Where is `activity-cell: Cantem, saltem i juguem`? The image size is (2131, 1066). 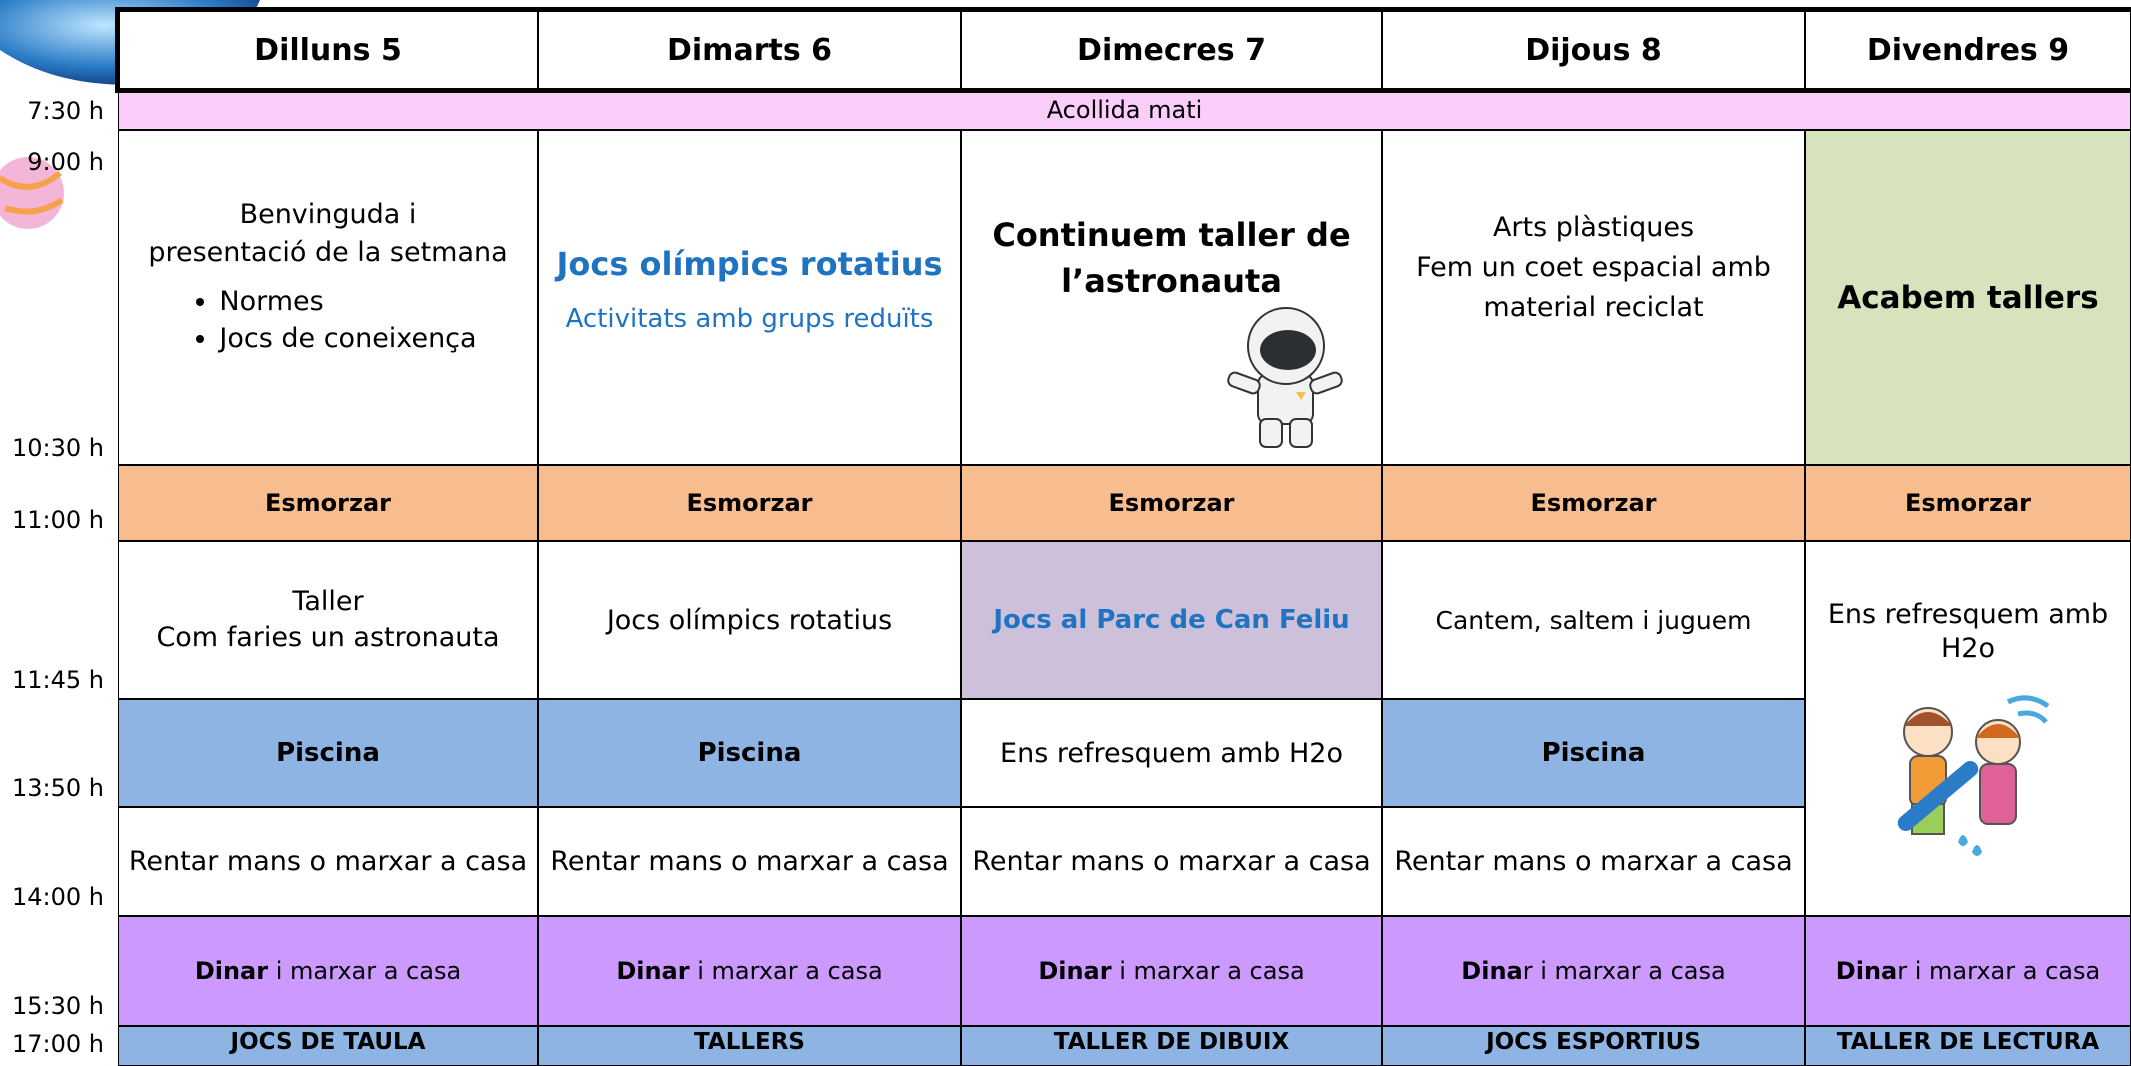 activity-cell: Cantem, saltem i juguem is located at coordinates (1593, 620).